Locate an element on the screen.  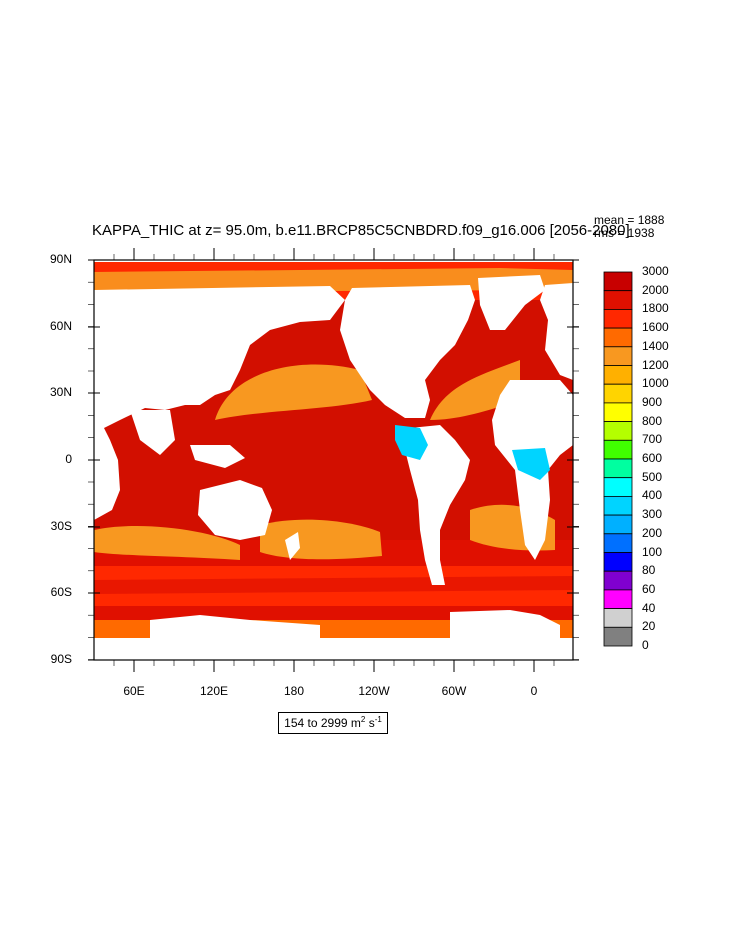
colorbar-label: 2000 is located at coordinates (655, 289).